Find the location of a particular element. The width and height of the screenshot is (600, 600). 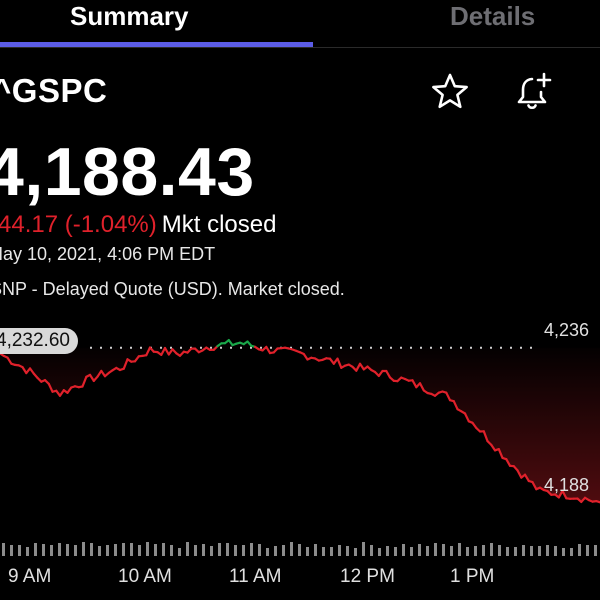

previous-close-label: 4,232.60 is located at coordinates (39, 341).